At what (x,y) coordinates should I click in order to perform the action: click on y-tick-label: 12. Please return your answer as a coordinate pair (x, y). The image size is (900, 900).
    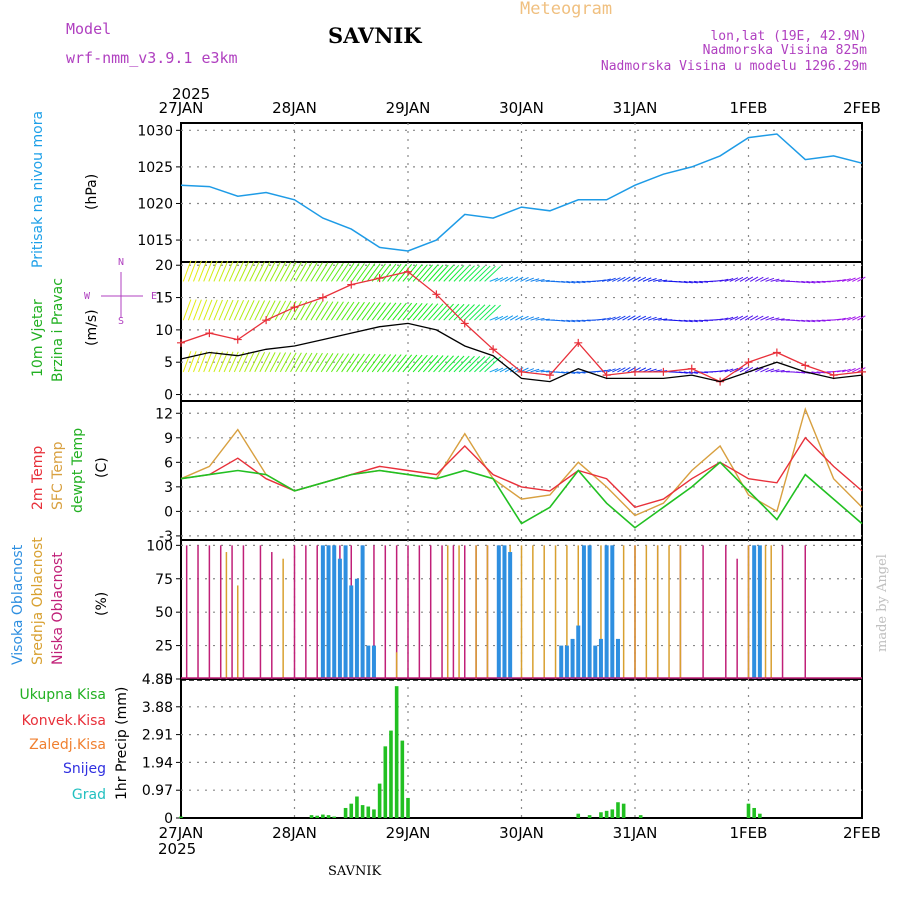
    Looking at the image, I should click on (164, 414).